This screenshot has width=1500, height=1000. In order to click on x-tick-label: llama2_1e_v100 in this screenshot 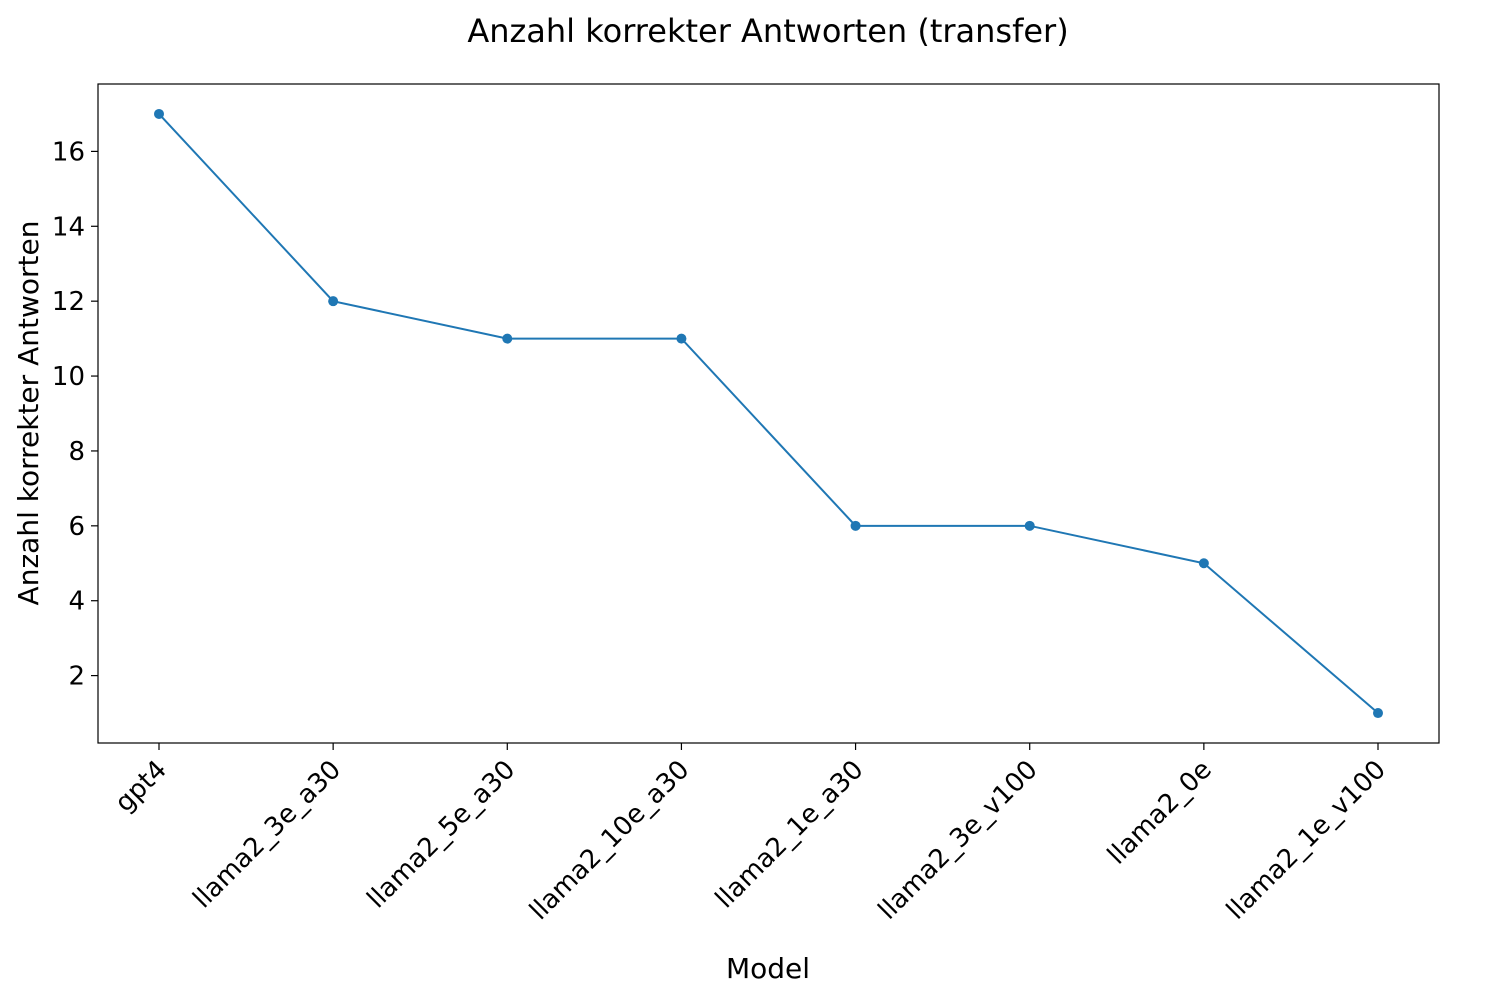, I will do `click(1306, 840)`.